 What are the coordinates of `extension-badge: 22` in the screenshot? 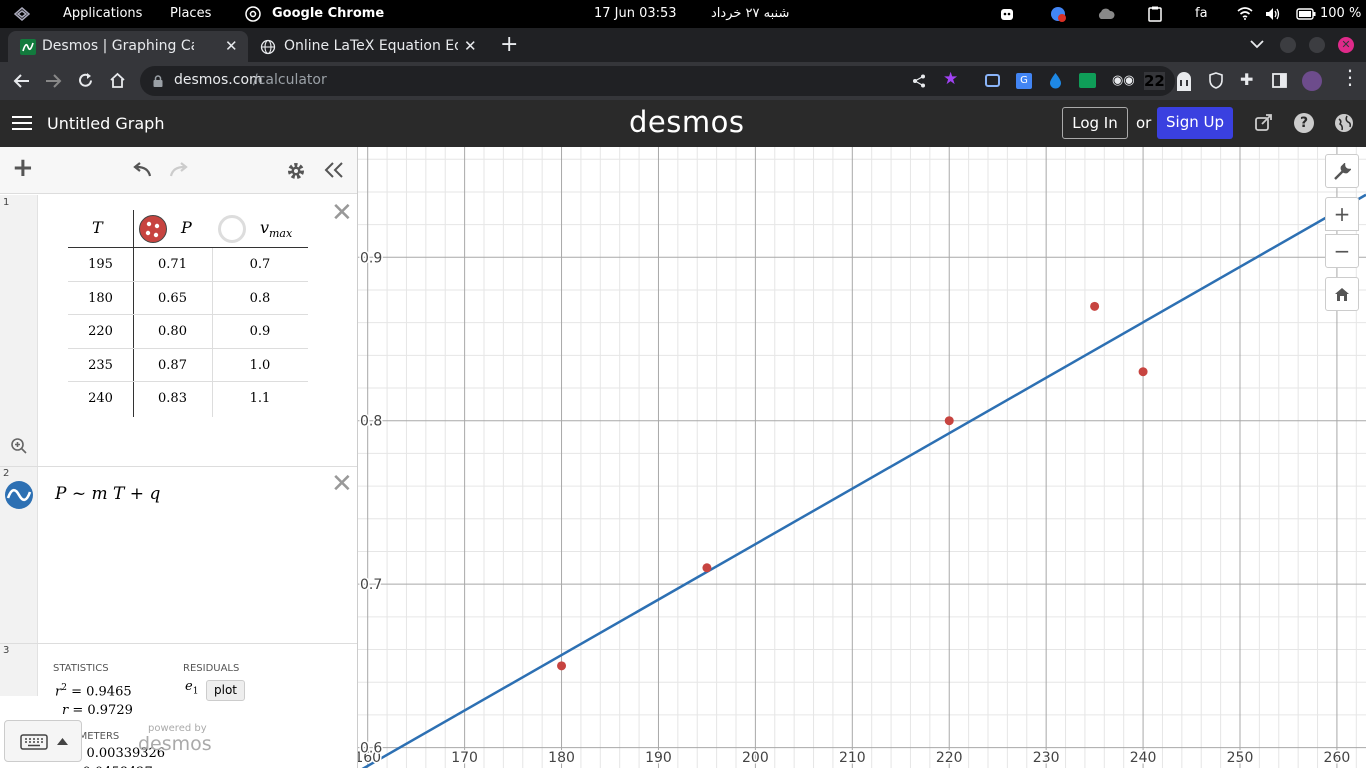 It's located at (1154, 81).